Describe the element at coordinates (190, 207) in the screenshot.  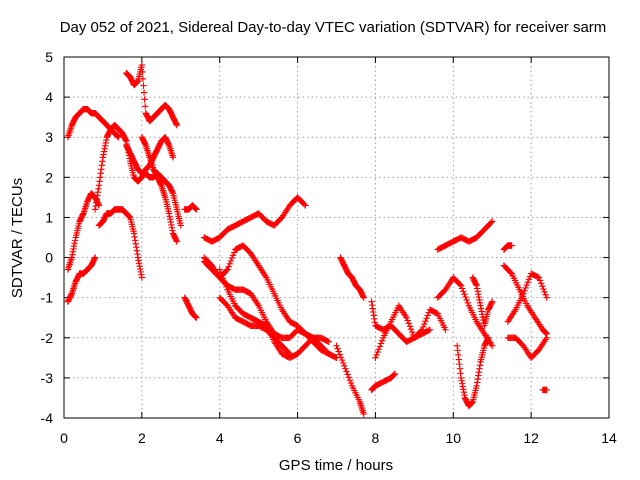
I see `series-track-i` at that location.